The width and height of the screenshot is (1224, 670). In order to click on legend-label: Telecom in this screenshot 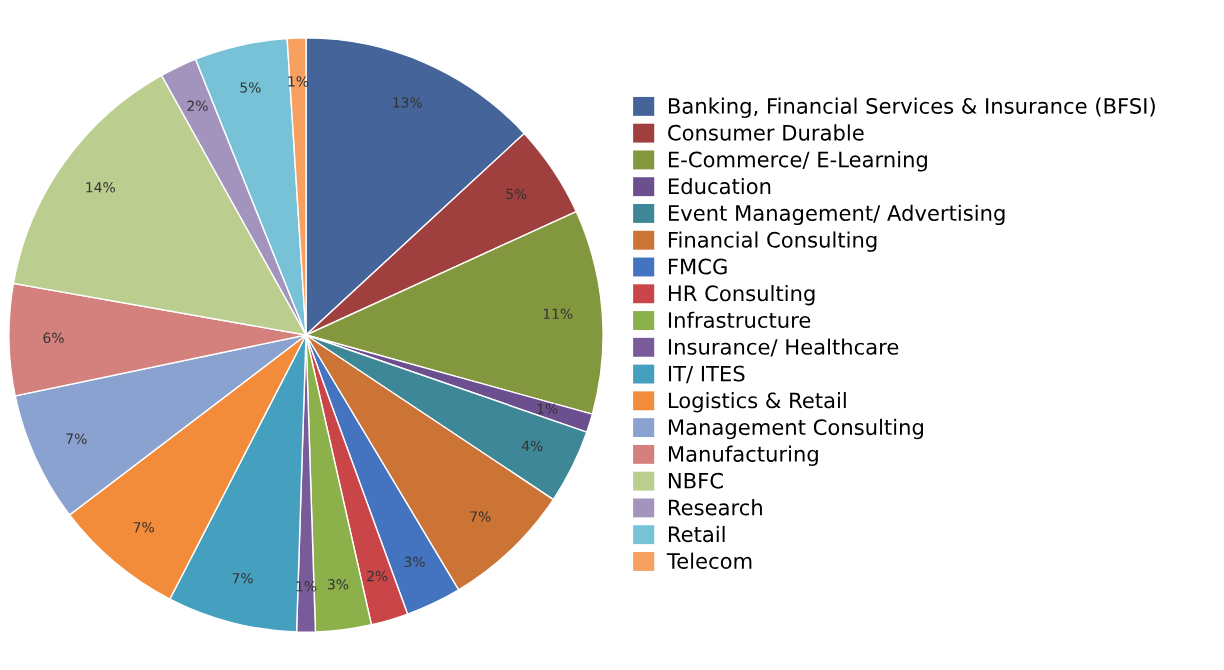, I will do `click(709, 560)`.